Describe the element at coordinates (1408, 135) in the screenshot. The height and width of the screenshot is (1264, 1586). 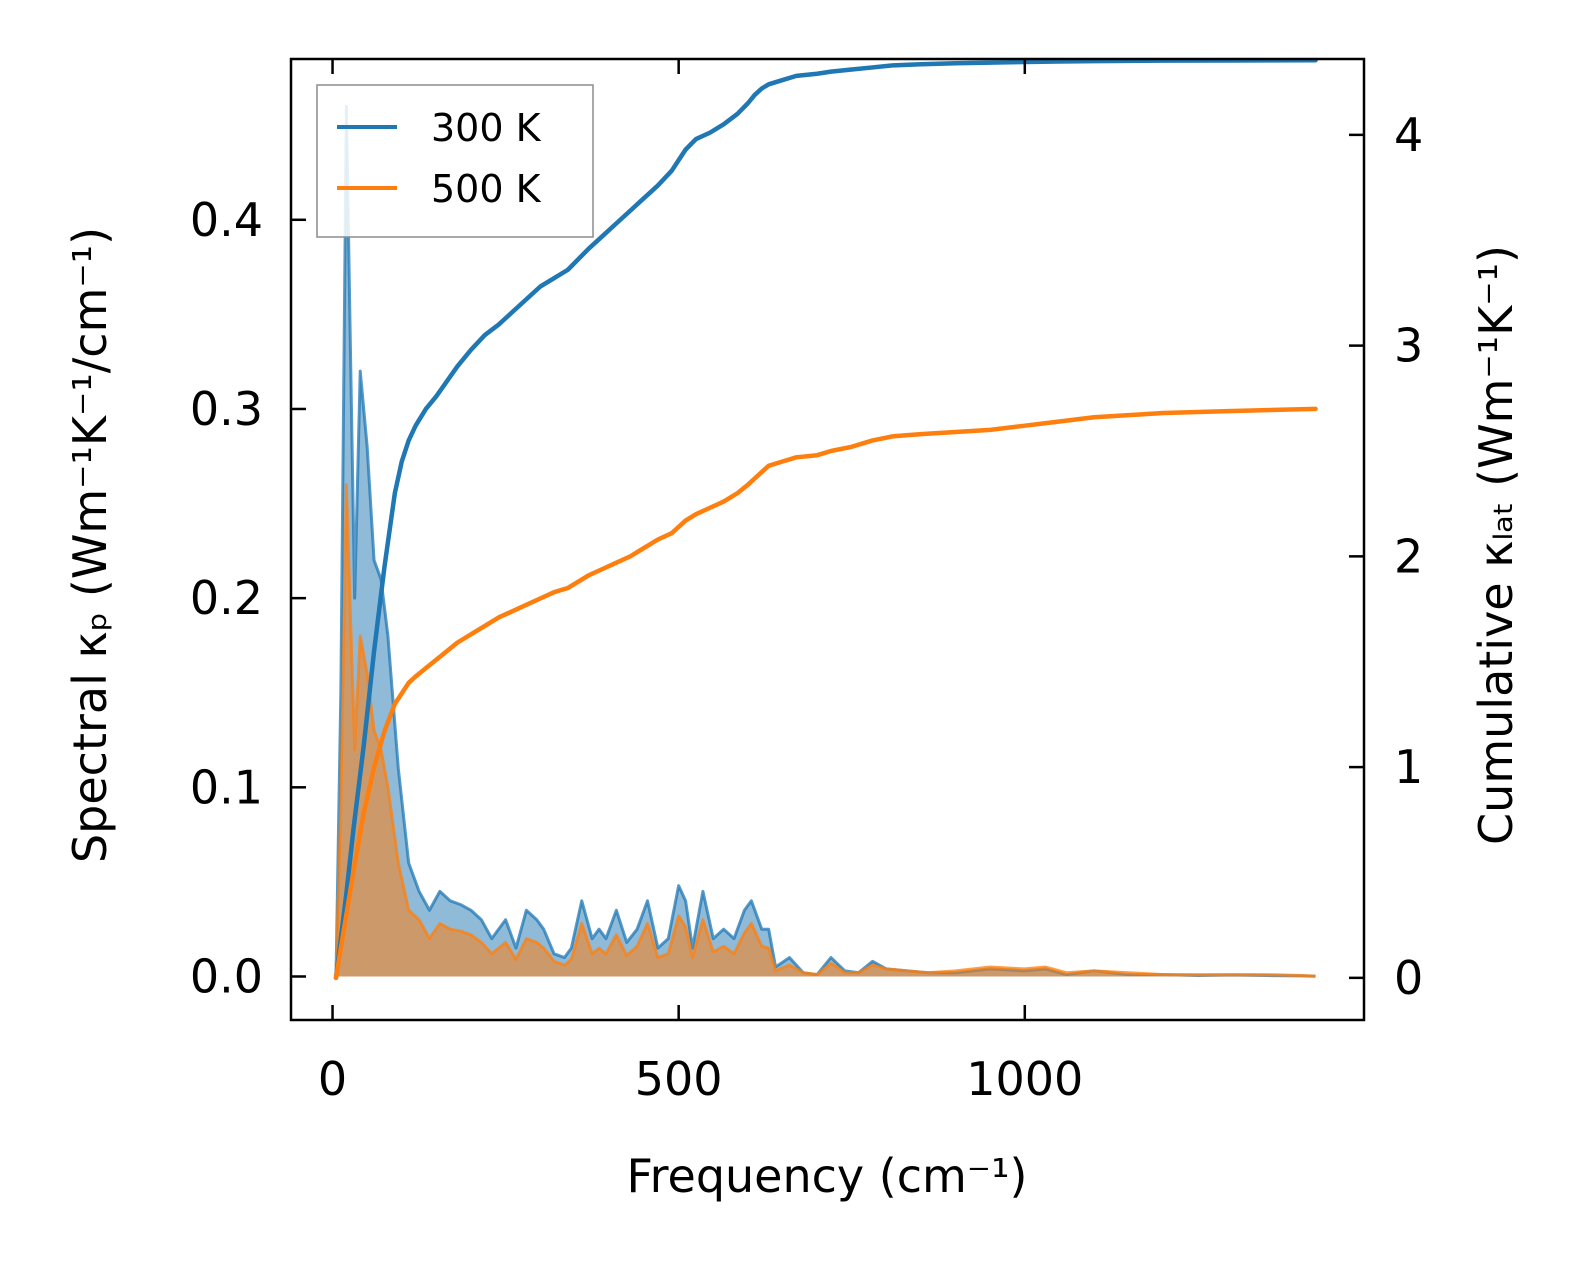
I see `y-right-tick-label: 4` at that location.